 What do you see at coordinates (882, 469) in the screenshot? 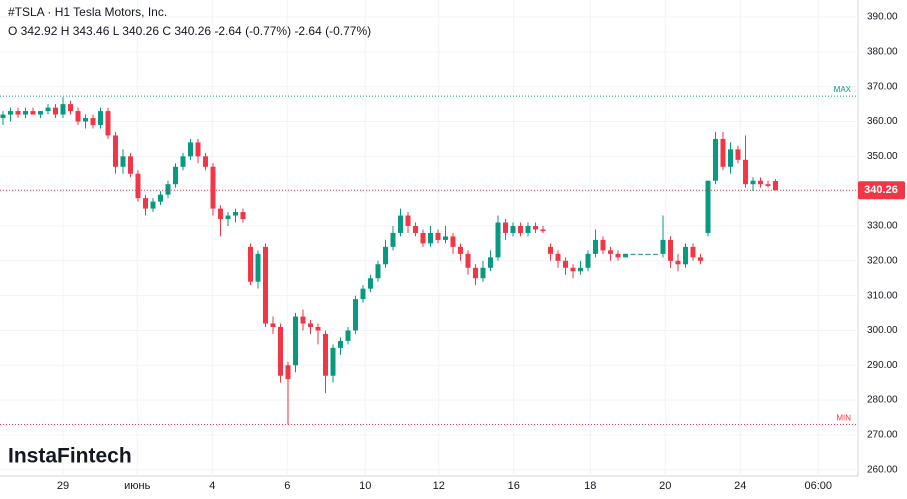
I see `y-tick-label: 260.00` at bounding box center [882, 469].